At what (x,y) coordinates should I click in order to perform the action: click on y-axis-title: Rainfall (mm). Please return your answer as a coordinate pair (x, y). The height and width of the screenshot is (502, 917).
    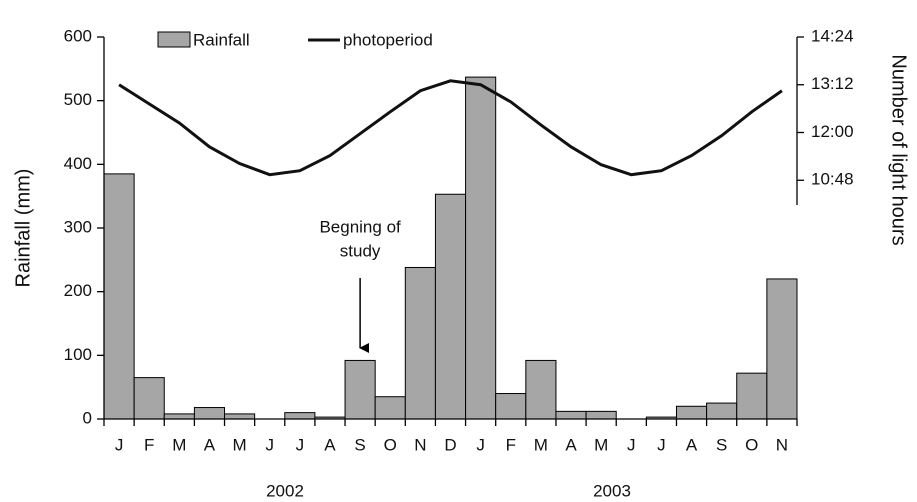
    Looking at the image, I should click on (23, 228).